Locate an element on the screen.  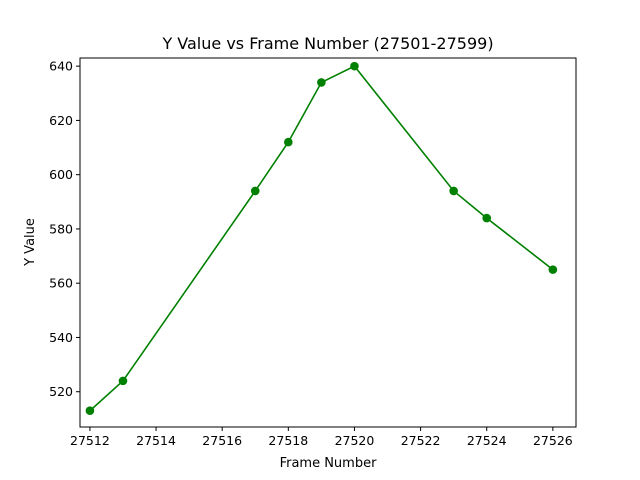
x-tick-label: 27520 is located at coordinates (355, 440).